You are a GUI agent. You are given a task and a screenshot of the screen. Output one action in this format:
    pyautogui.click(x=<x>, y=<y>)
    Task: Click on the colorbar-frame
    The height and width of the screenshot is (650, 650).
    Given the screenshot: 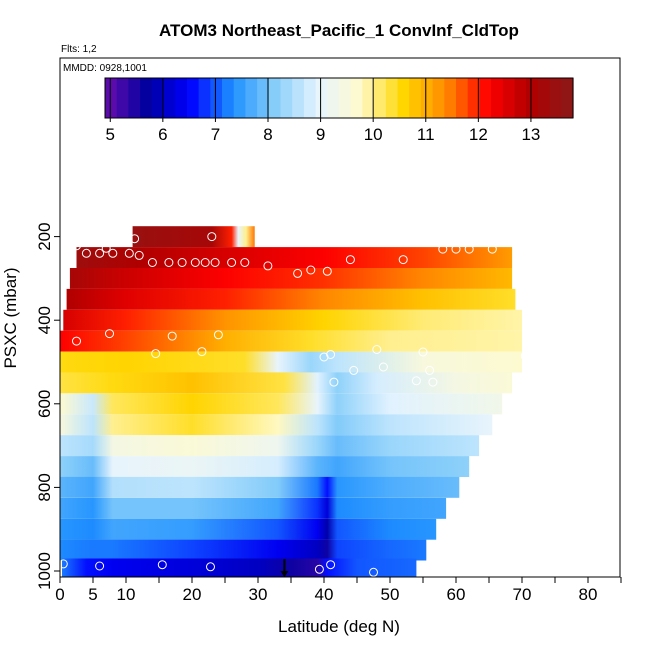 What is the action you would take?
    pyautogui.click(x=339, y=98)
    